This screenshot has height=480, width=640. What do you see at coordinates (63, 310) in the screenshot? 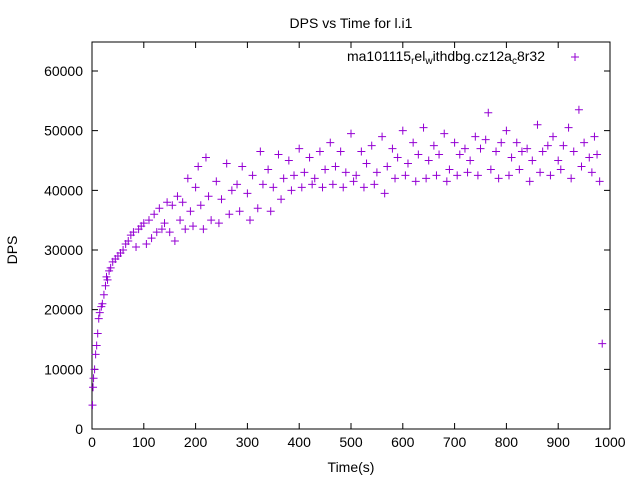
I see `y-tick-label: 20000` at bounding box center [63, 310].